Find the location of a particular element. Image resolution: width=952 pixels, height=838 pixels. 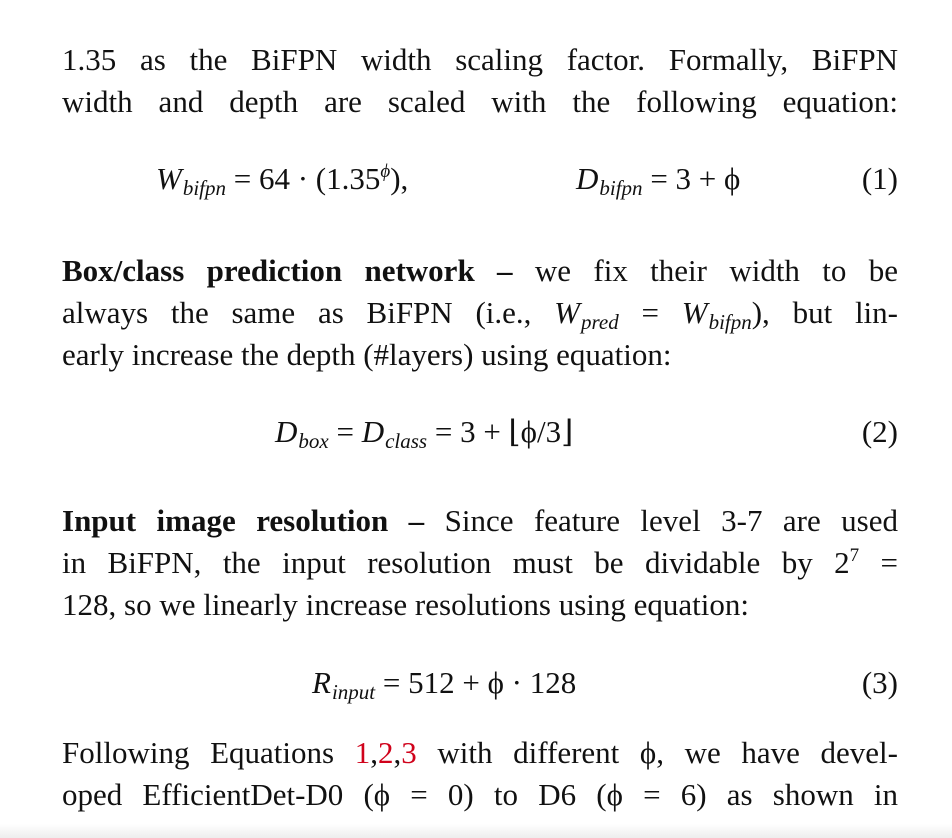

equation-ref-2-link: 2 is located at coordinates (385, 752).